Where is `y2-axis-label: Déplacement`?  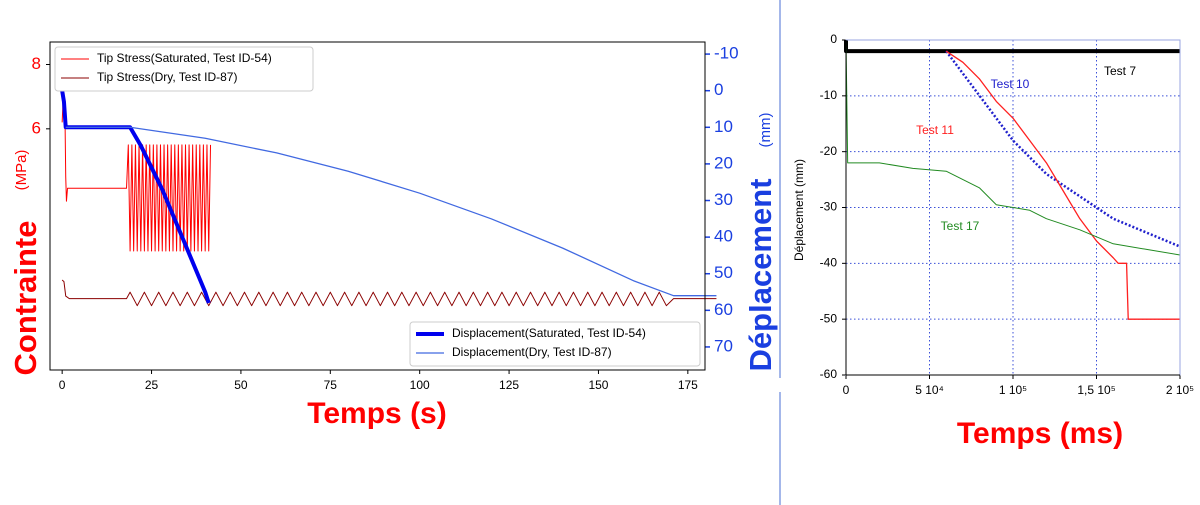 y2-axis-label: Déplacement is located at coordinates (760, 275).